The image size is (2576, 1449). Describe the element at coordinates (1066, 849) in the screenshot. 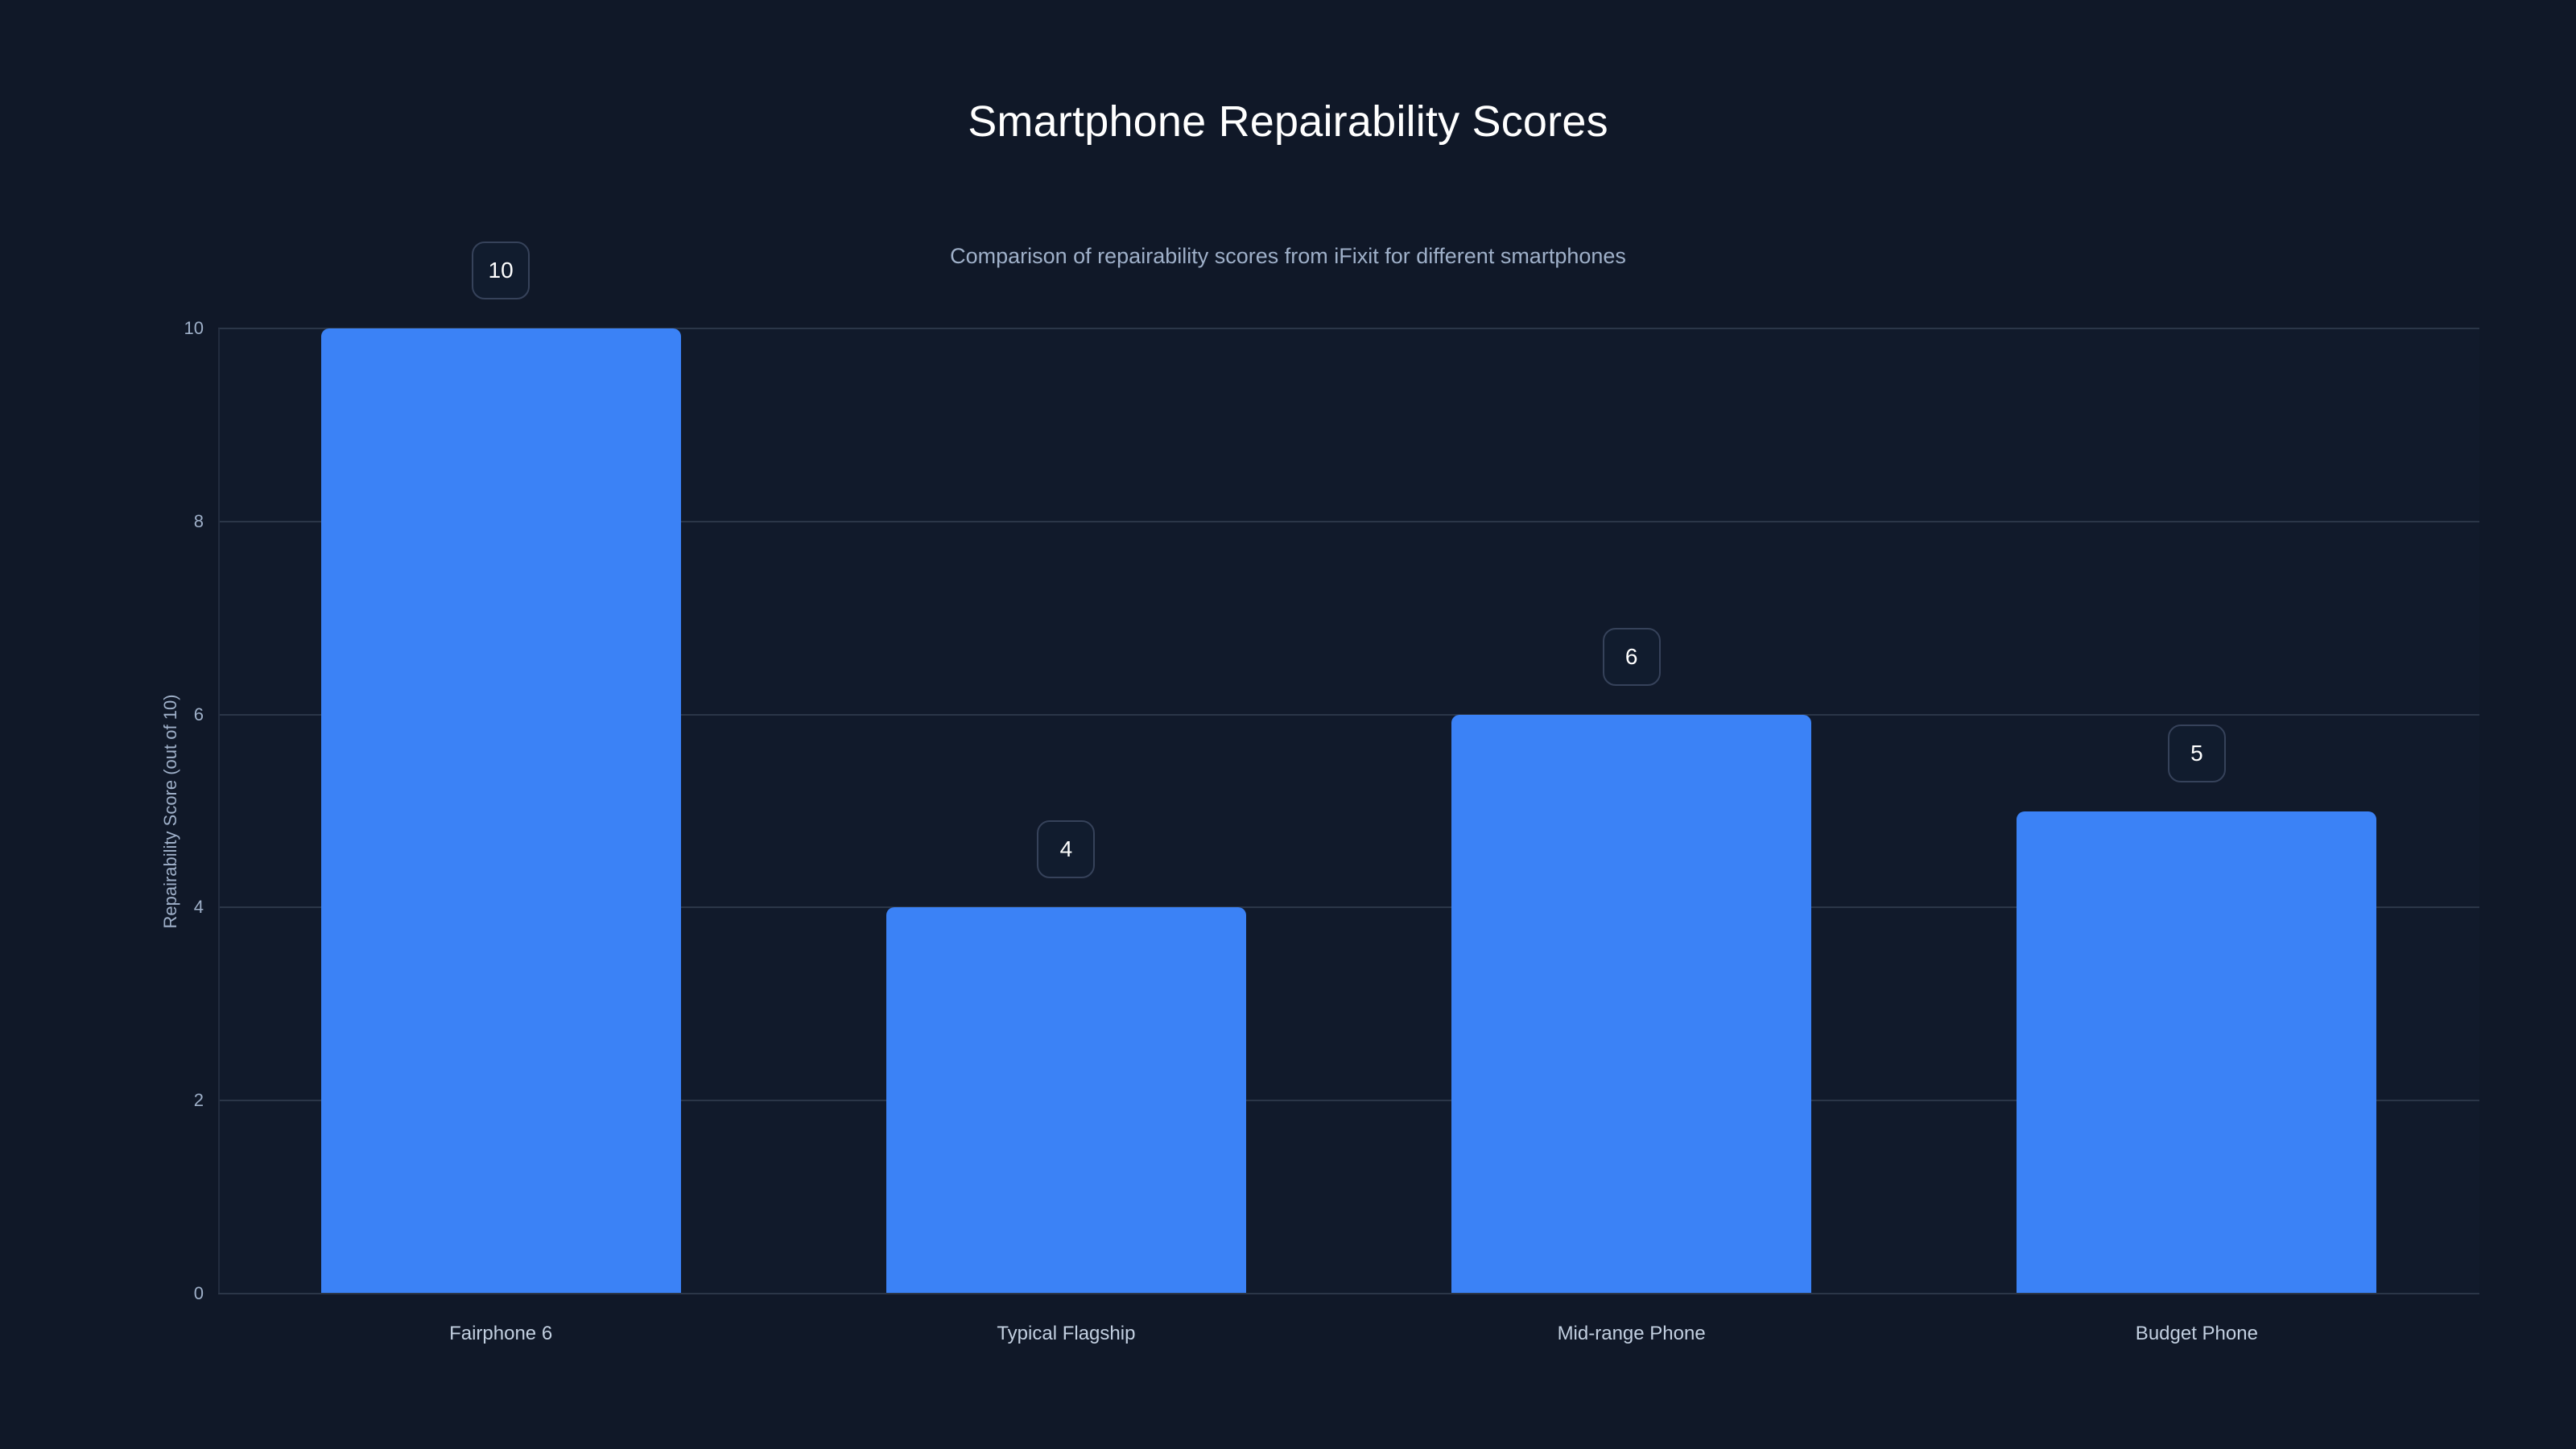

I see `bar-value-badge: 4` at that location.